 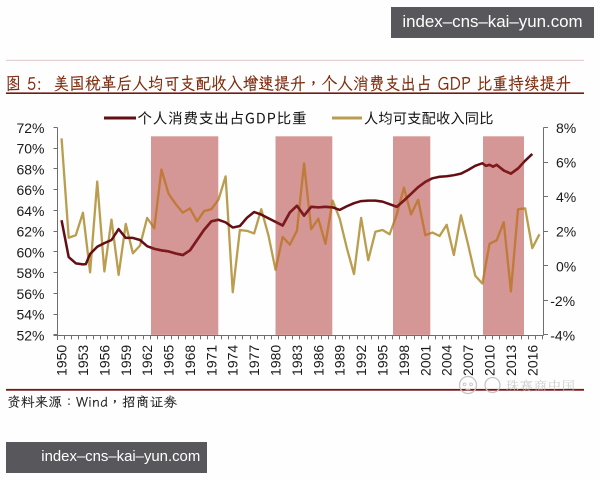 What do you see at coordinates (562, 335) in the screenshot?
I see `svg-text: -4%` at bounding box center [562, 335].